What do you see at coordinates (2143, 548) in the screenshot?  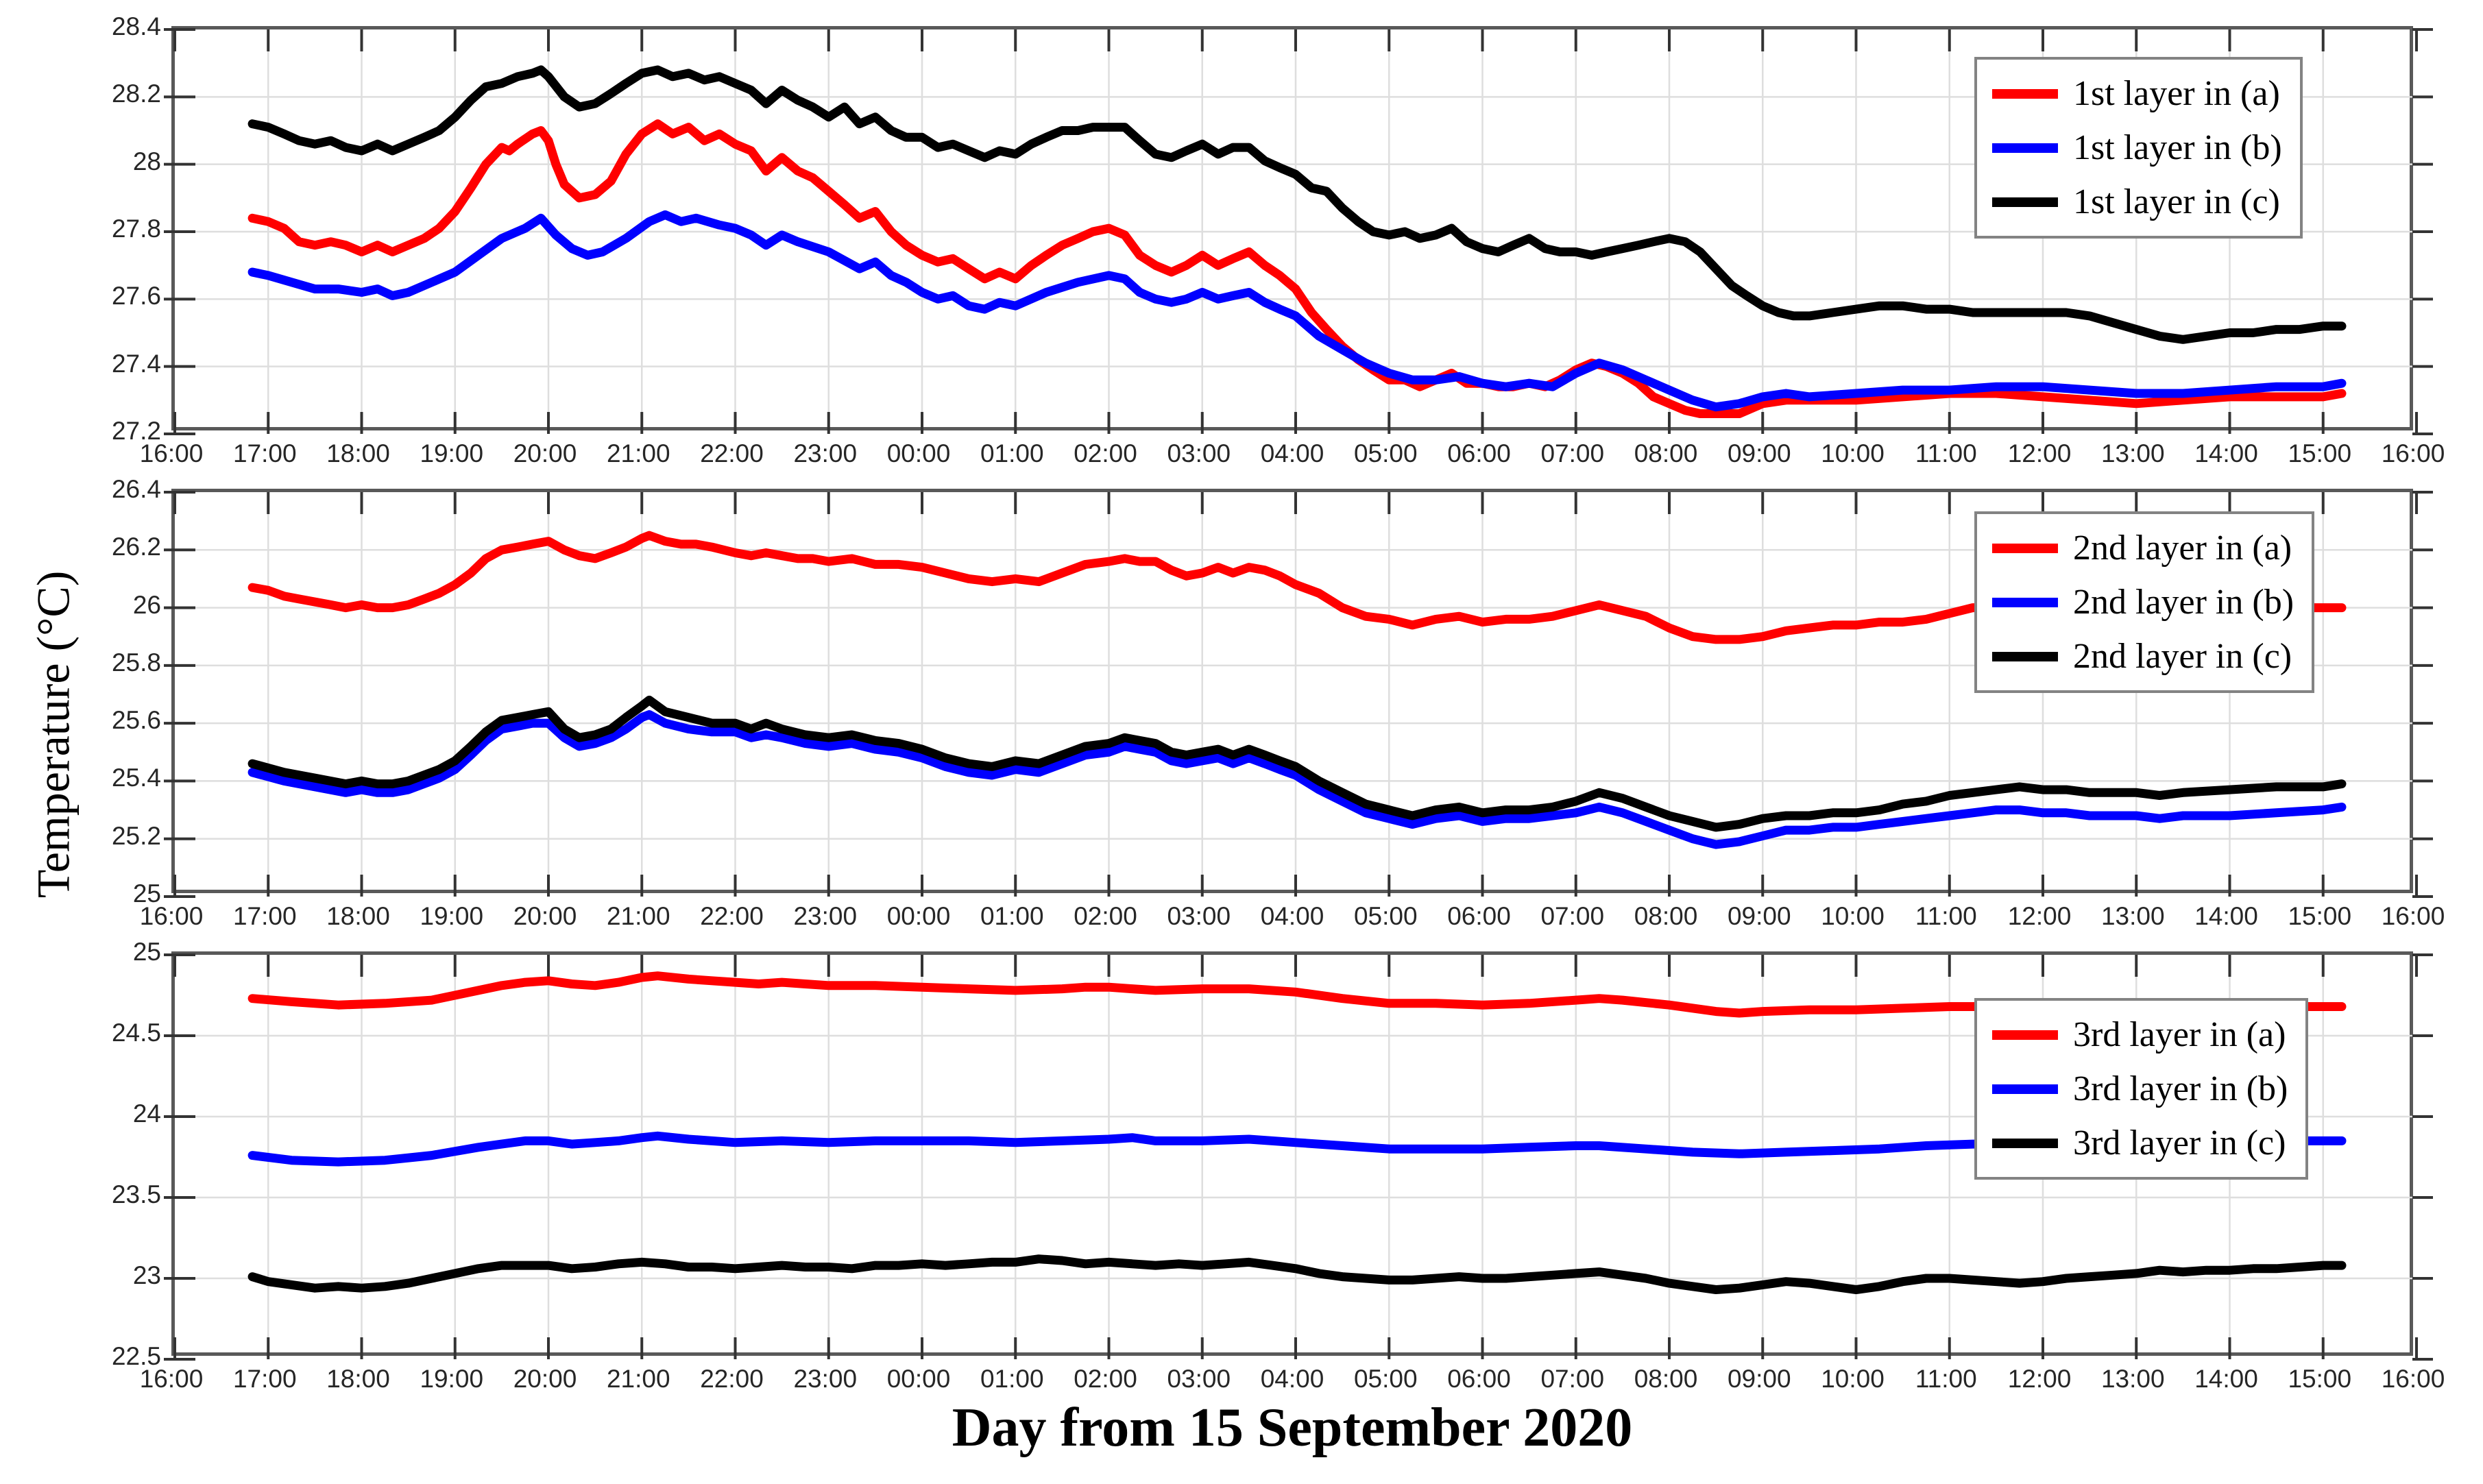 I see `legend-entry: 2nd layer in (a)` at bounding box center [2143, 548].